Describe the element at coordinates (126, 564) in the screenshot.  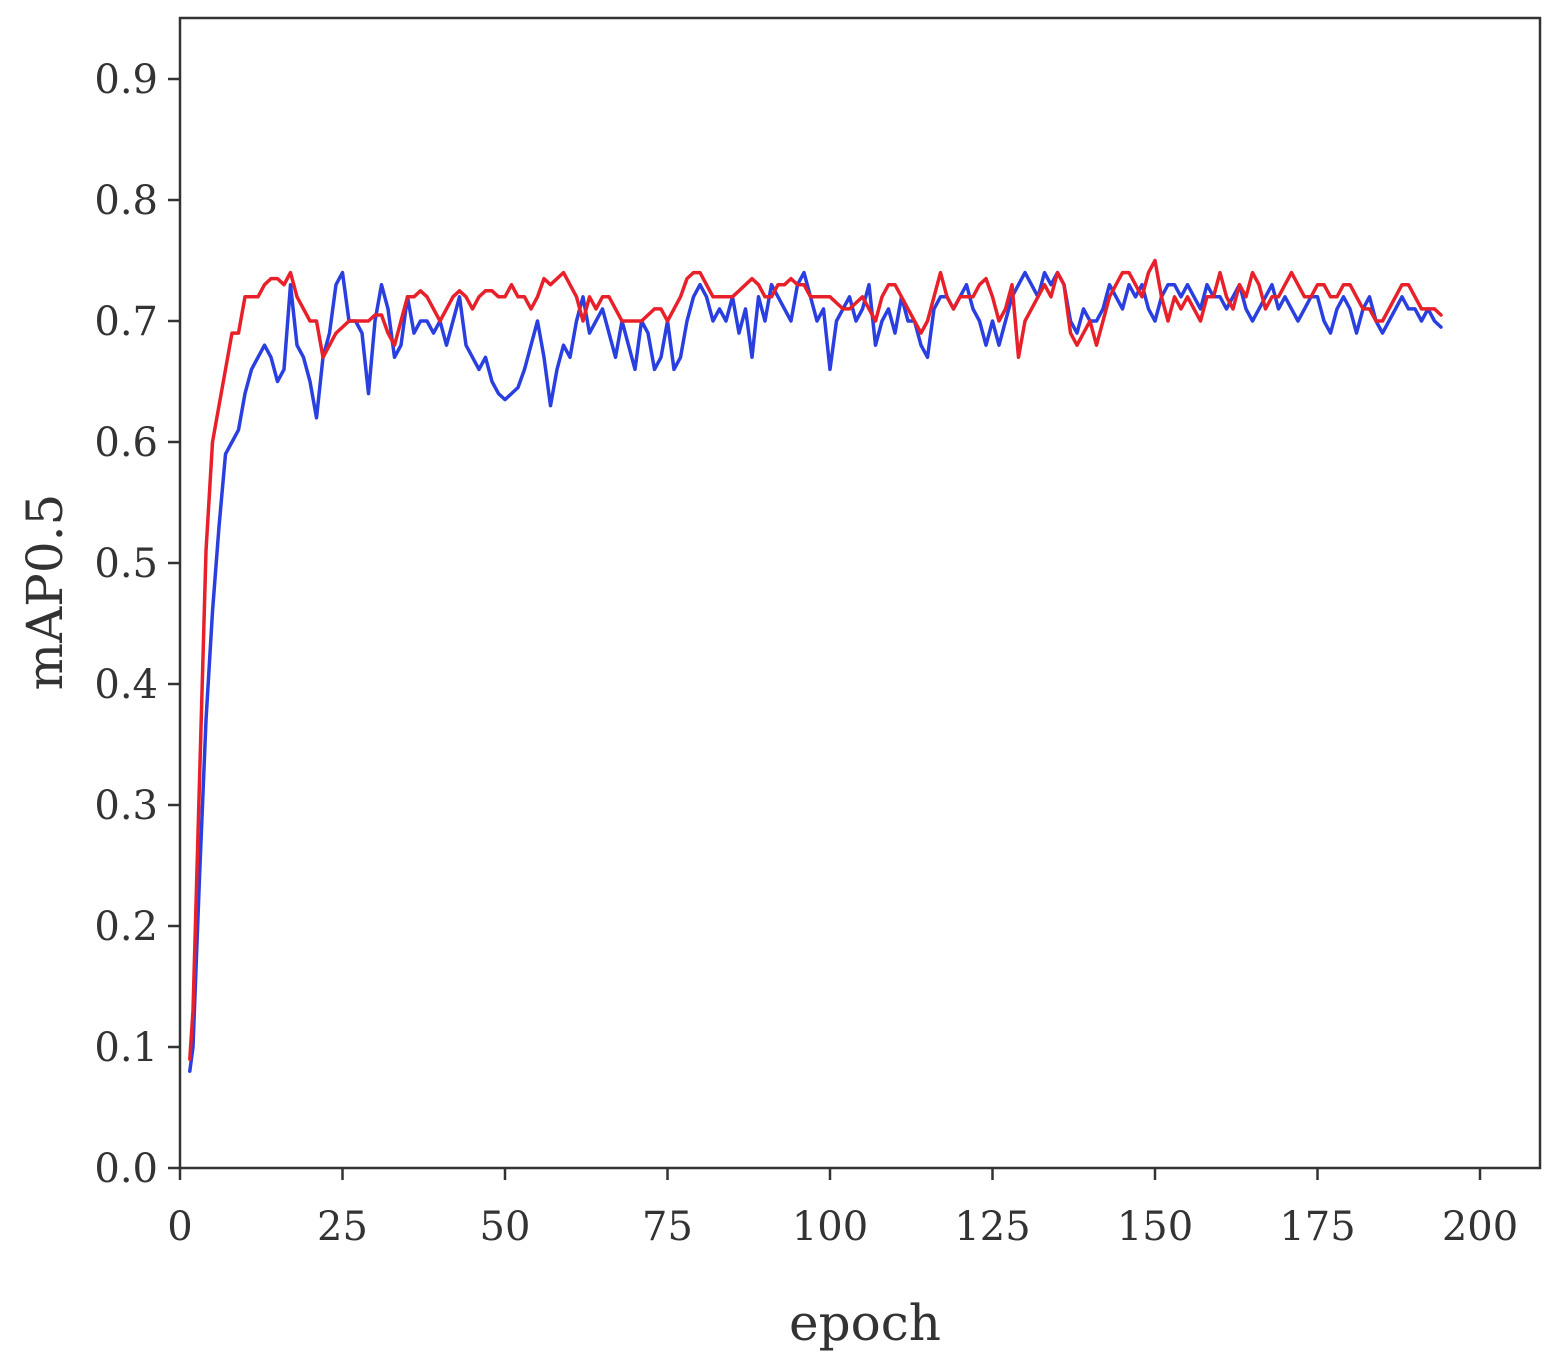
I see `y-tick-label: 0.5` at that location.